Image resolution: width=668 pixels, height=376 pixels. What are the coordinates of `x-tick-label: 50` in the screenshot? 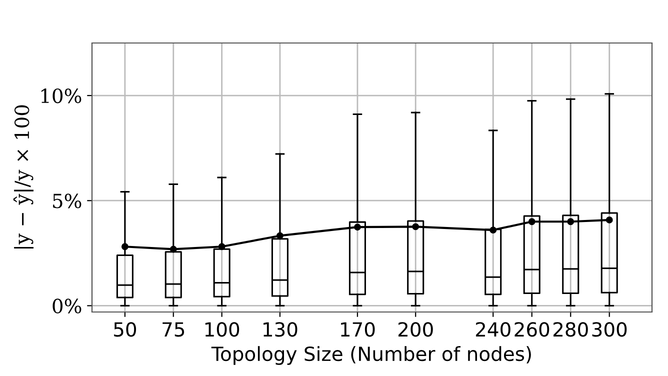 It's located at (125, 329).